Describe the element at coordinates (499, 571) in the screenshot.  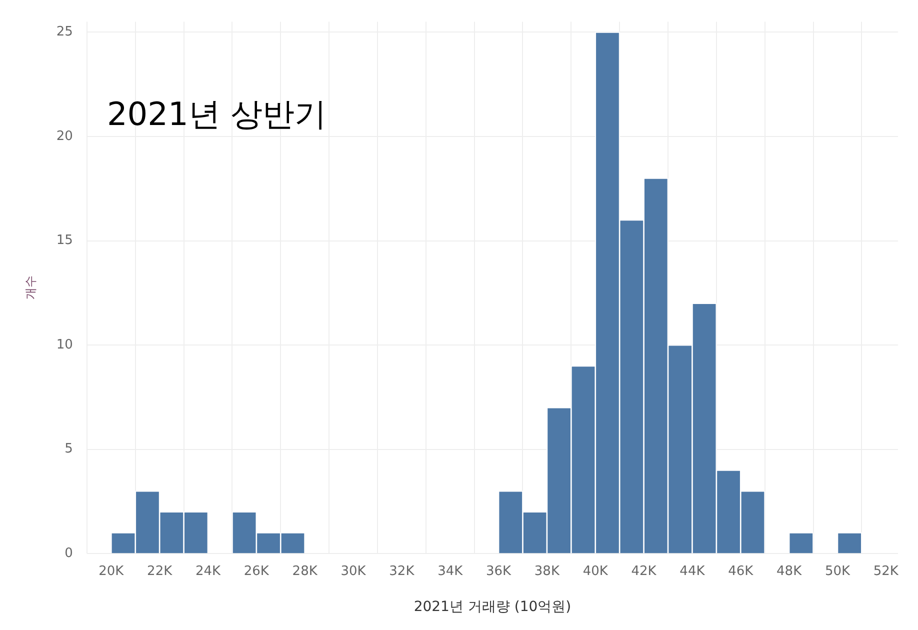
I see `x-tick-label: 36K` at that location.